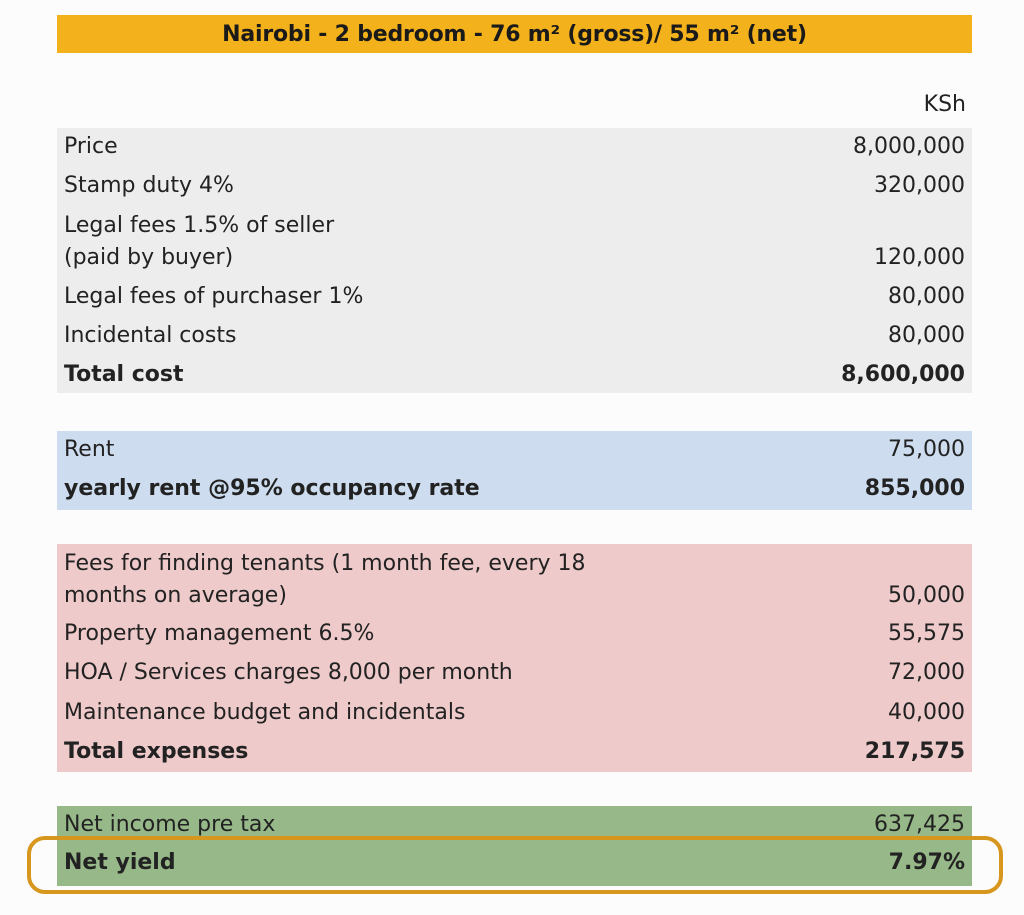 Image resolution: width=1024 pixels, height=915 pixels. What do you see at coordinates (514, 489) in the screenshot?
I see `rent-row-yearly: yearly rent @95% occupancy rate 855,000` at bounding box center [514, 489].